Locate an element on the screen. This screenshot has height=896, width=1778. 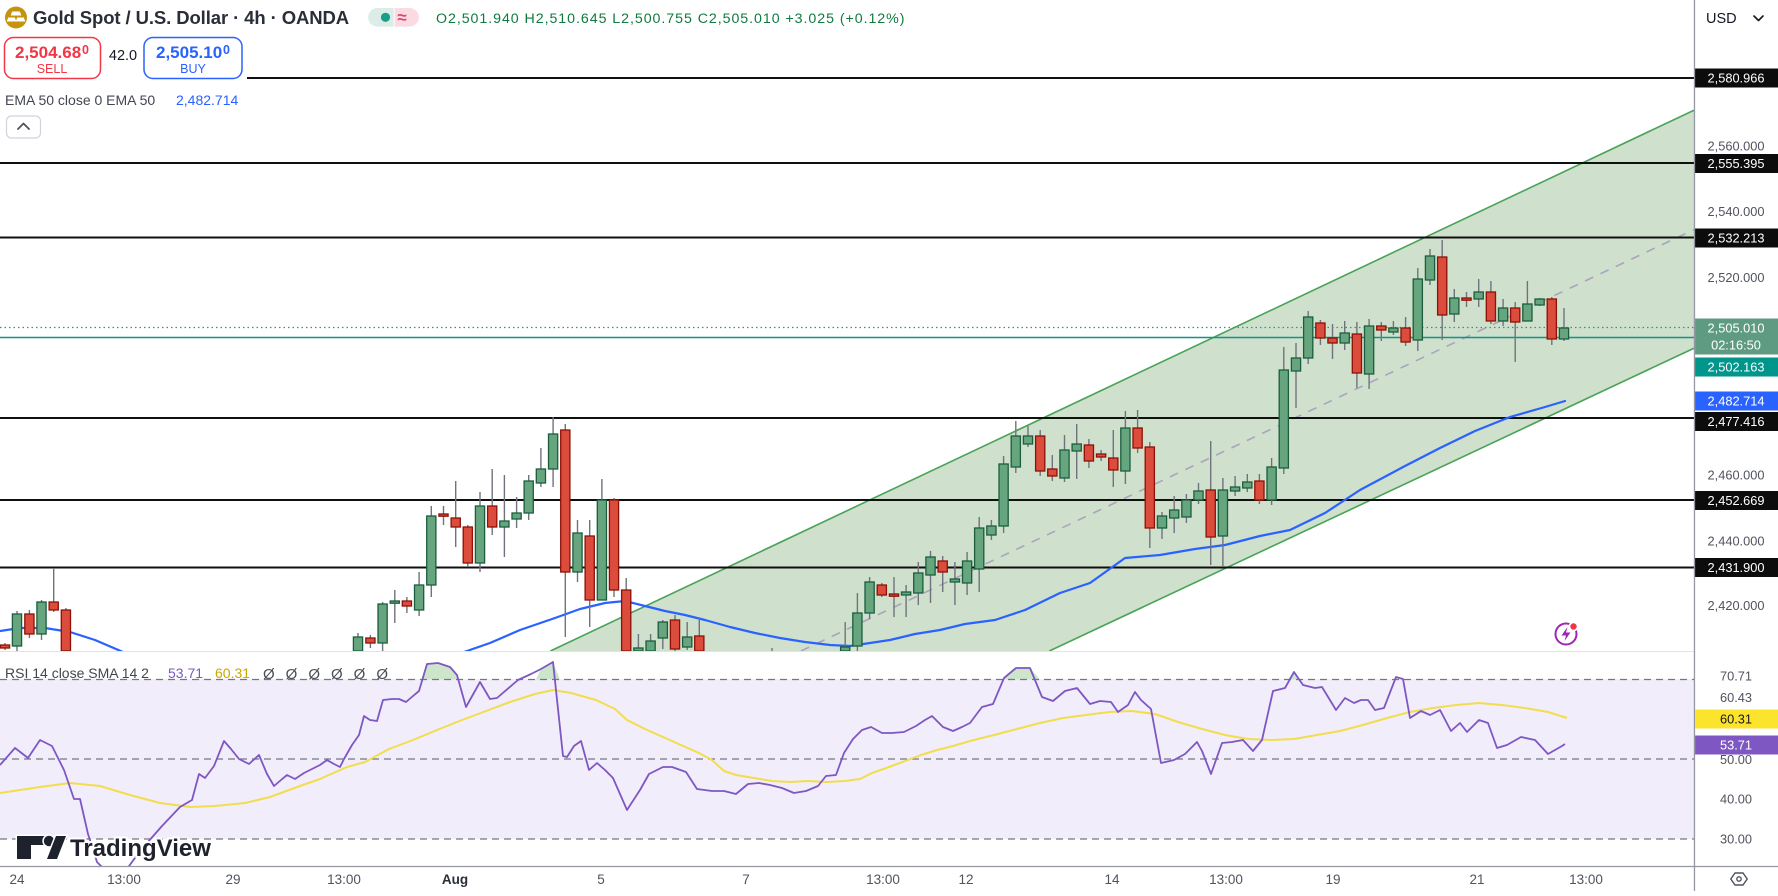
svg-text: 2,431.900 is located at coordinates (1736, 567).